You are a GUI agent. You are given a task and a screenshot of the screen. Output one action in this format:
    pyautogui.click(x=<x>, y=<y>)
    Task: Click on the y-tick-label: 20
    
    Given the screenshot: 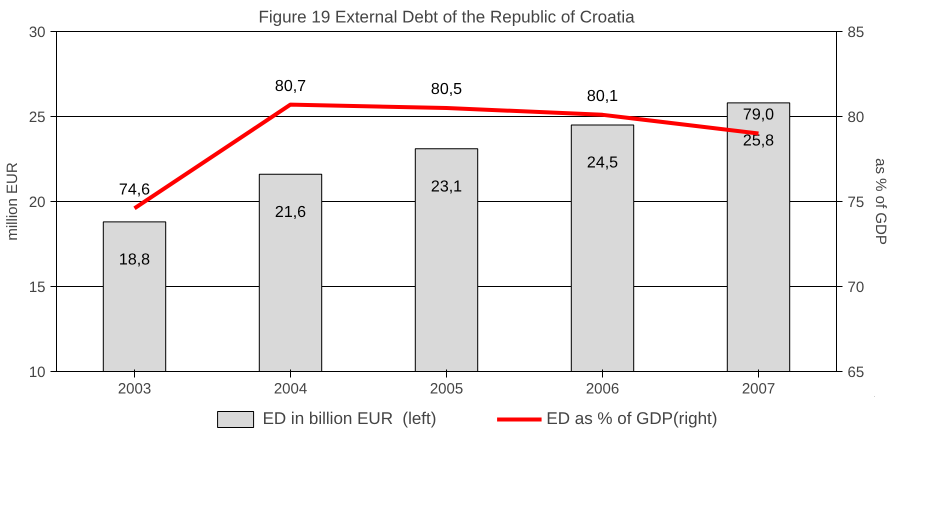 What is the action you would take?
    pyautogui.click(x=37, y=202)
    